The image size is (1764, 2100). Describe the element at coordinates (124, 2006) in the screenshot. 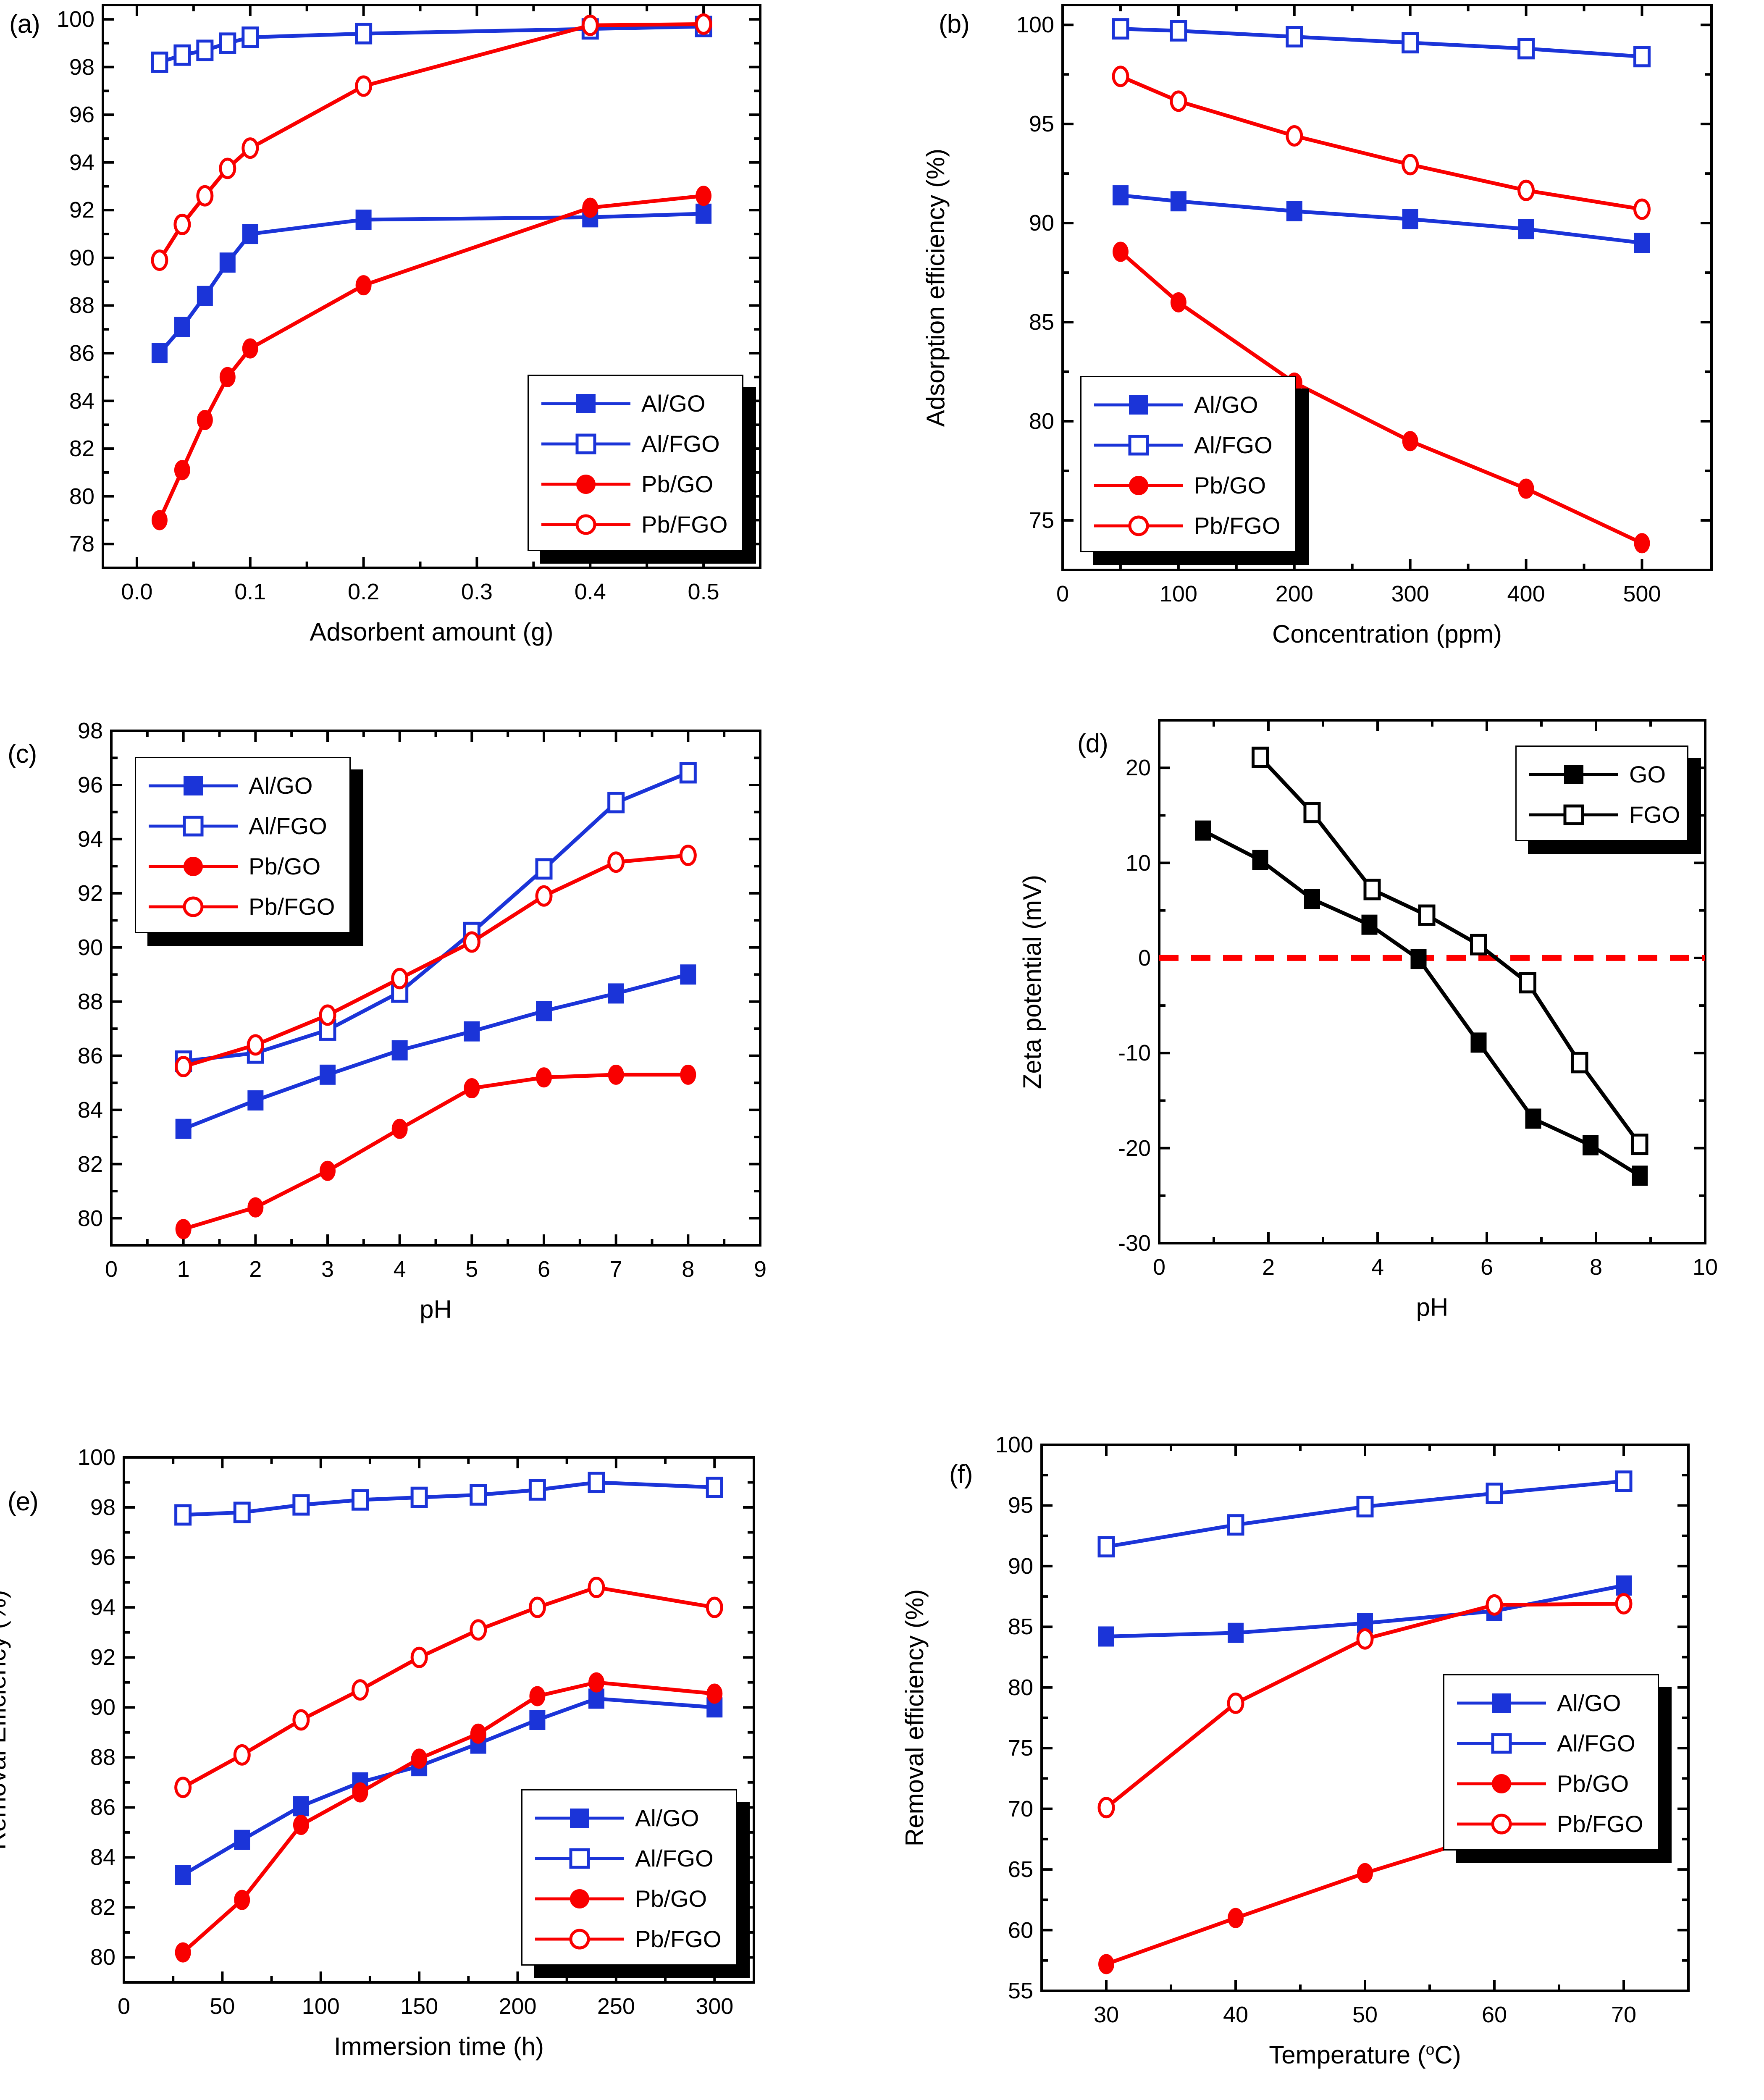

I see `xtick-label: 0` at that location.